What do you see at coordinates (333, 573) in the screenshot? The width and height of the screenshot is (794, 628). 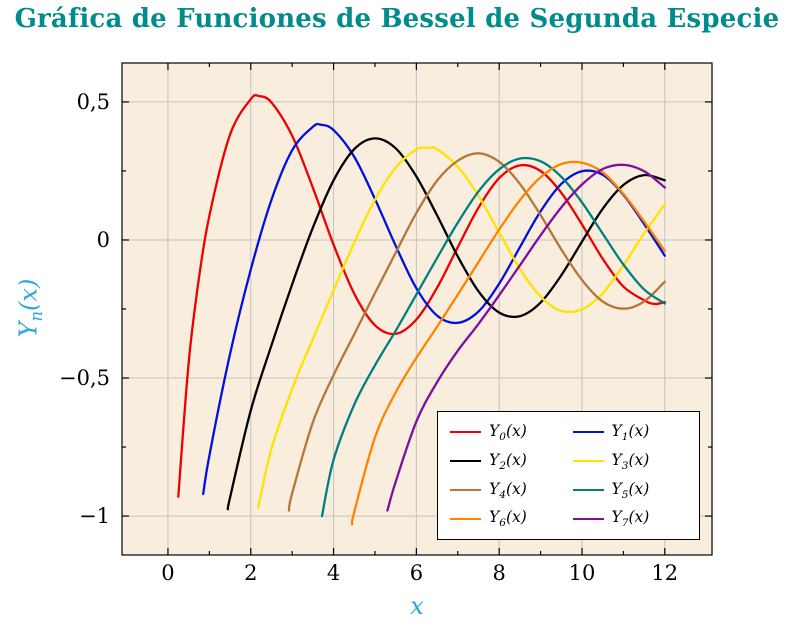 I see `x-tick-label: 4` at bounding box center [333, 573].